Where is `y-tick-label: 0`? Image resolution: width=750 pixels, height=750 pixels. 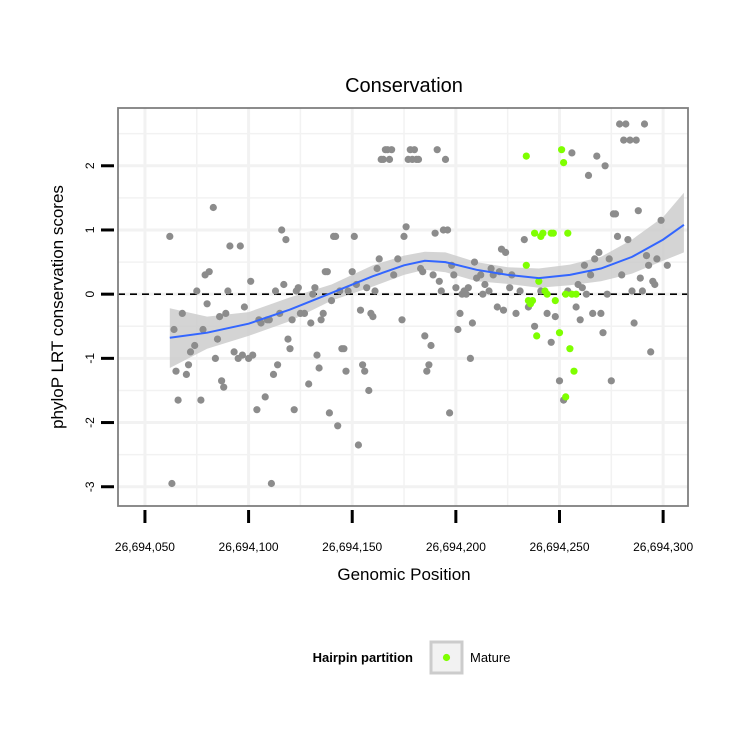
y-tick-label: 0 is located at coordinates (90, 294).